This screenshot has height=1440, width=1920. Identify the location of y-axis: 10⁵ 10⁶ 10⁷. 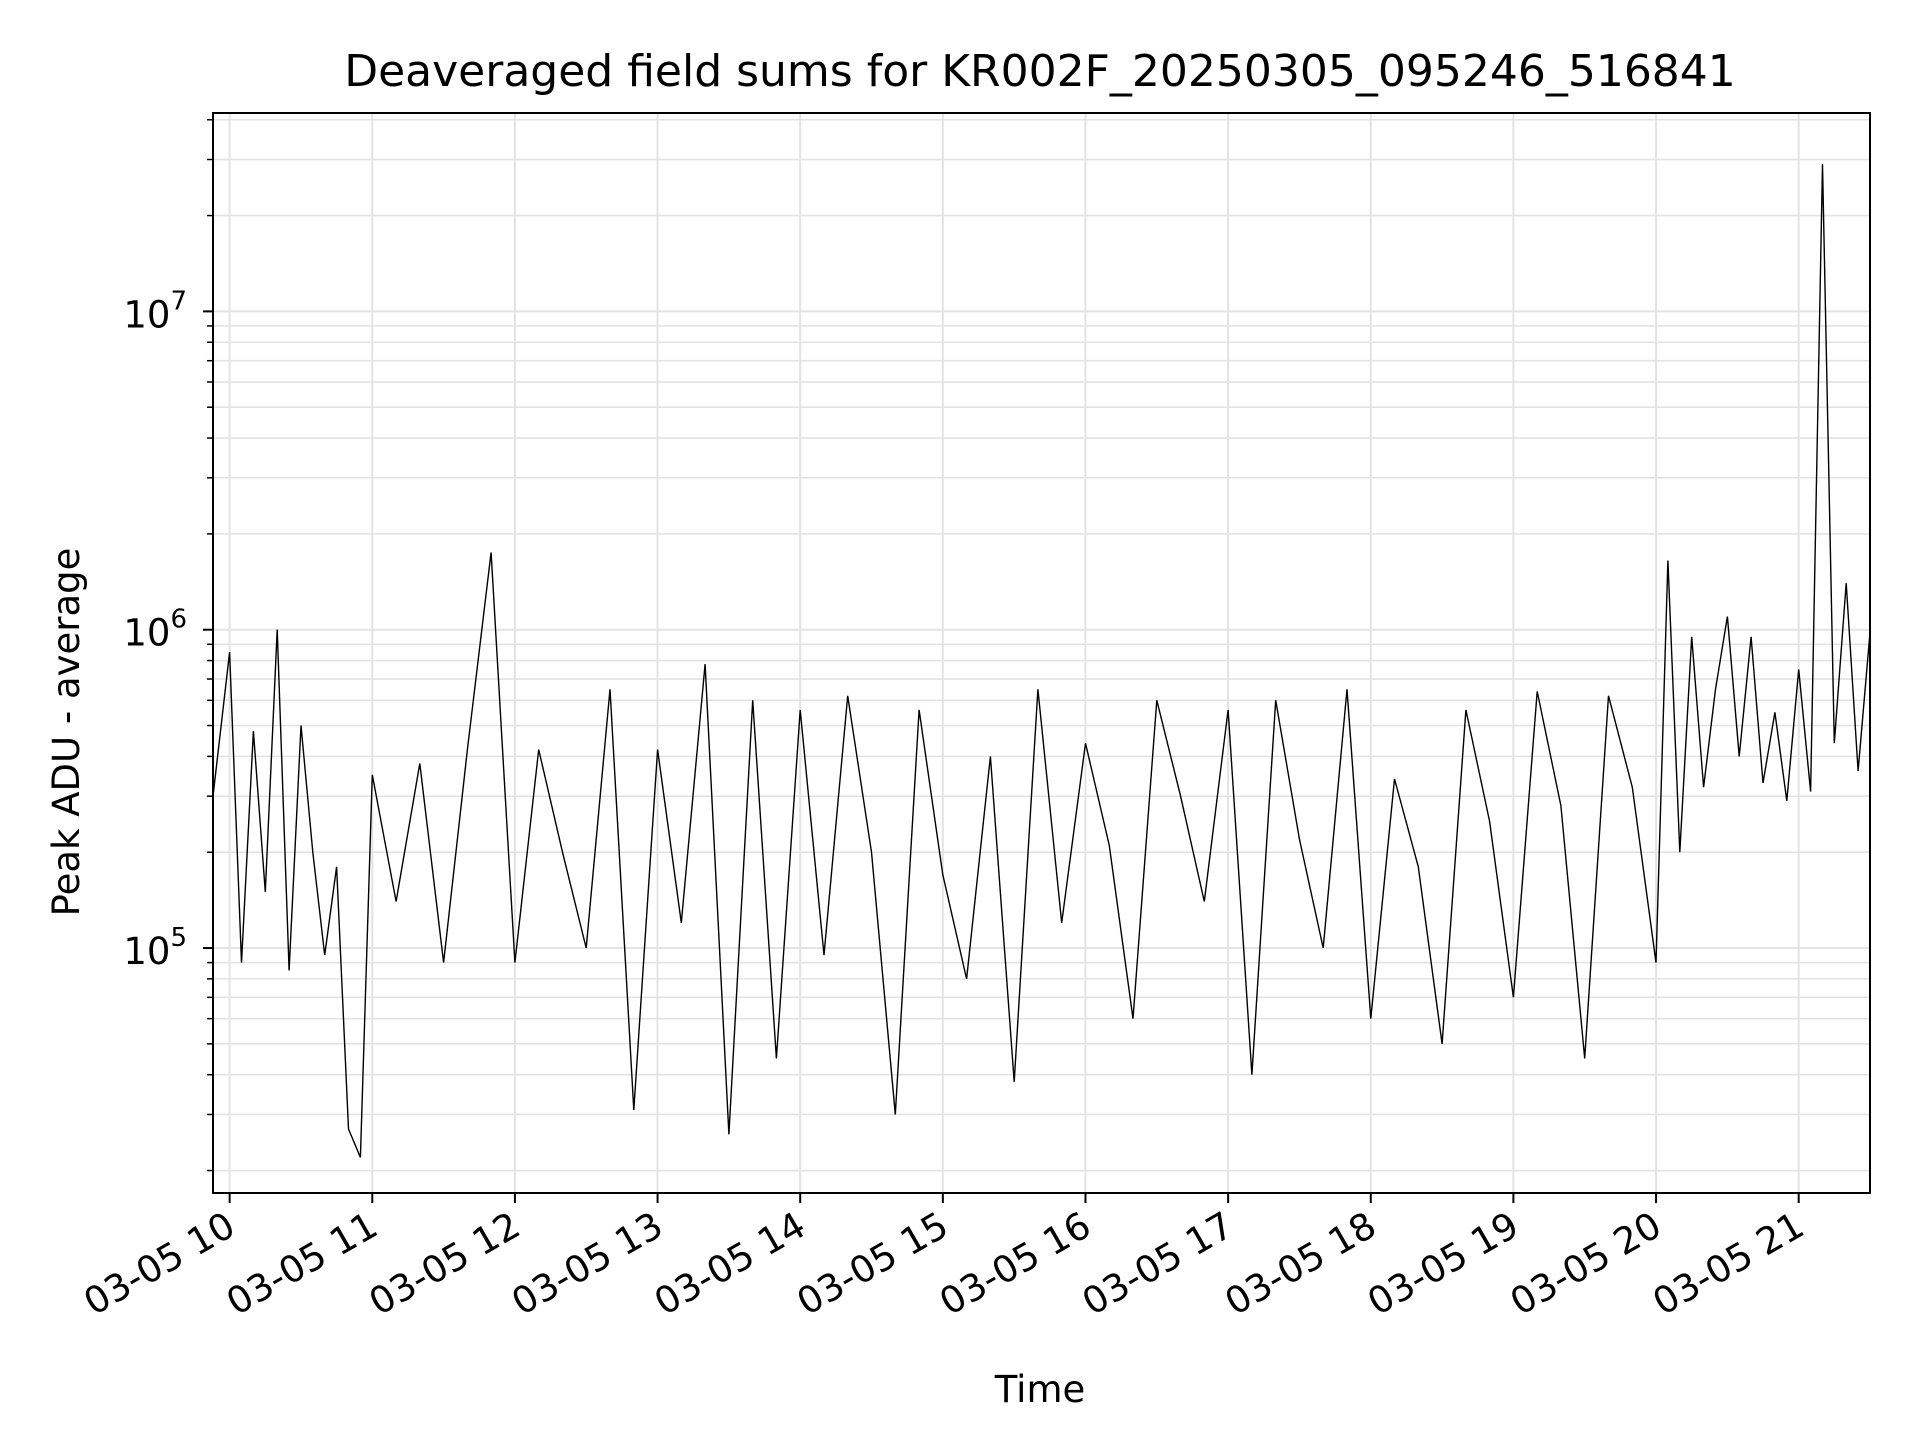
(168, 645).